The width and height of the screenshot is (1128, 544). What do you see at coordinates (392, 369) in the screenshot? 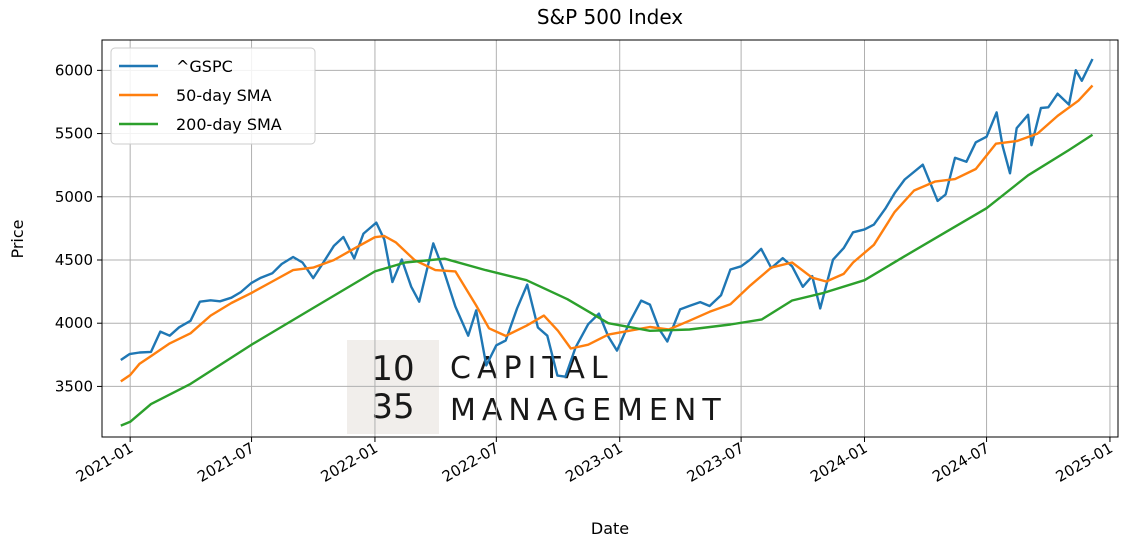
I see `watermark-badge-top: 10` at bounding box center [392, 369].